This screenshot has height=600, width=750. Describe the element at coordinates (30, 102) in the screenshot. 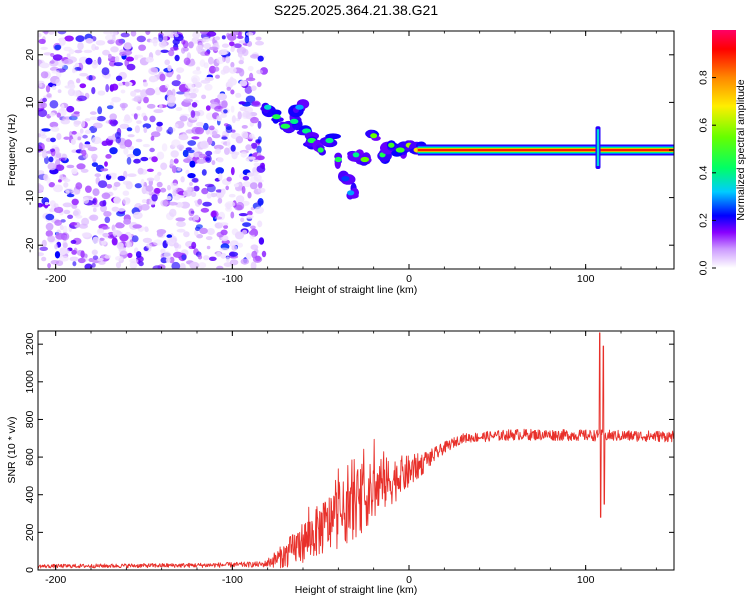

I see `y-tick-label: 10` at that location.